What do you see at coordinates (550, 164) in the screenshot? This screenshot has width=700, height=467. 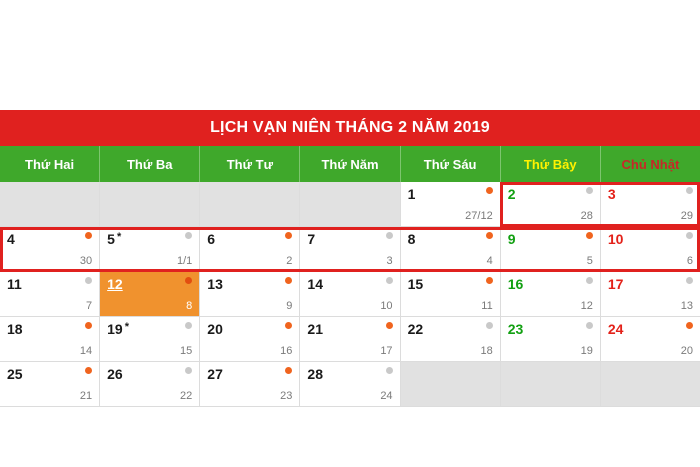 I see `weekday-header-label: Thứ Bảy` at bounding box center [550, 164].